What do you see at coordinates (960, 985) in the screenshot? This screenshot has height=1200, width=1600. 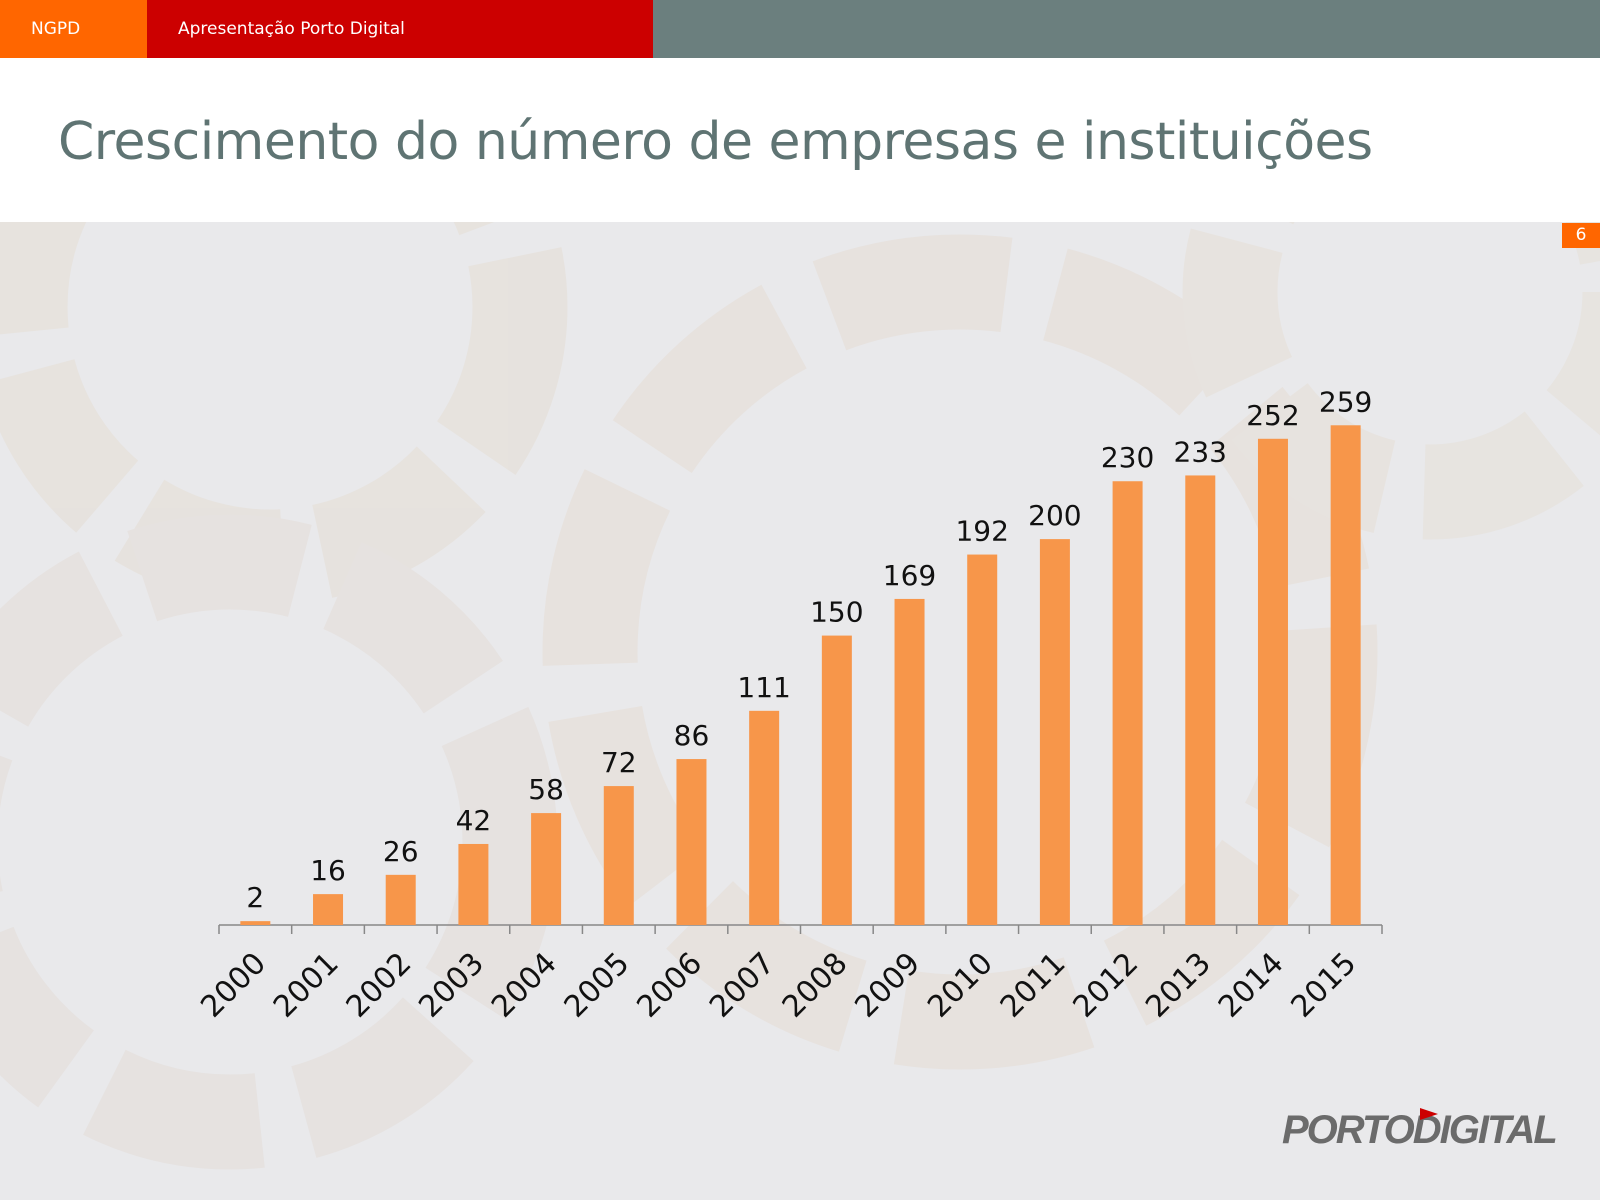 I see `x-tick-label: 2010` at bounding box center [960, 985].